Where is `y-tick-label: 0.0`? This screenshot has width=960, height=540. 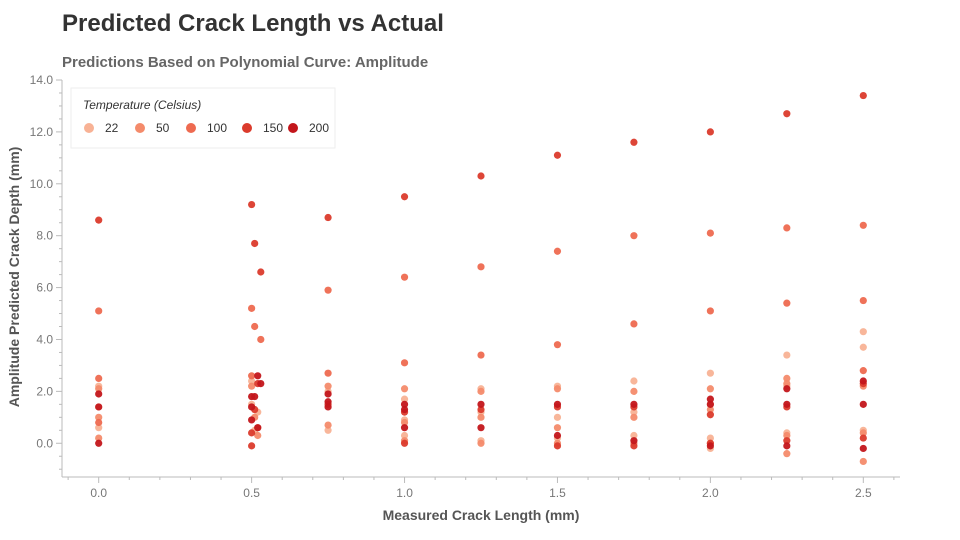 y-tick-label: 0.0 is located at coordinates (44, 443).